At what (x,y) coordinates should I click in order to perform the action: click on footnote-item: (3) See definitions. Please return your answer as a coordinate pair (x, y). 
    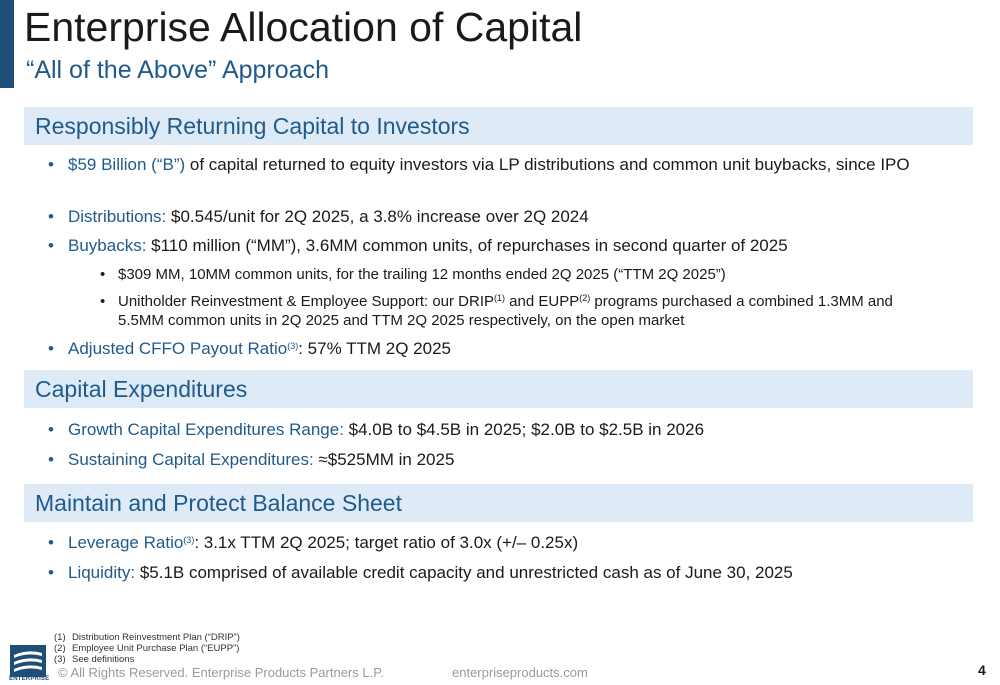
    Looking at the image, I should click on (94, 659).